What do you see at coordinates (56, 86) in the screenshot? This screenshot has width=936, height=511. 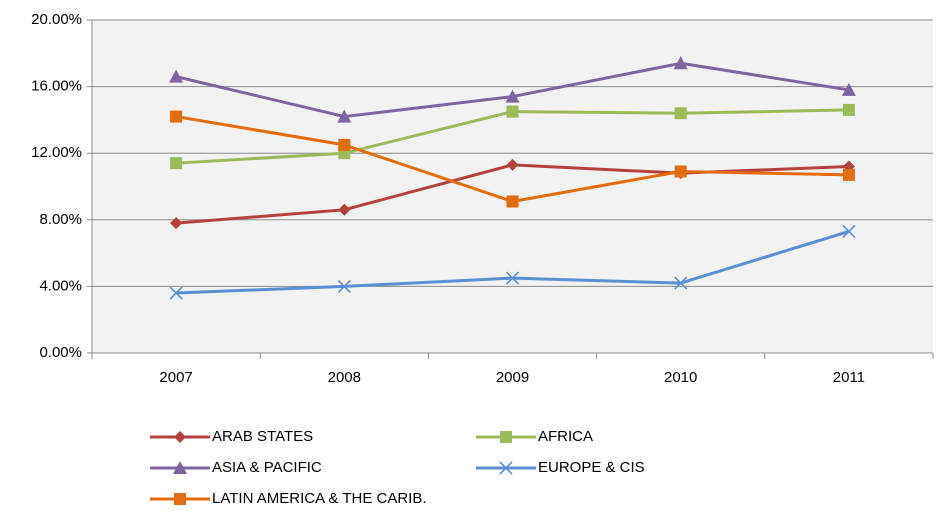 I see `y-tick-label: 16.00%` at bounding box center [56, 86].